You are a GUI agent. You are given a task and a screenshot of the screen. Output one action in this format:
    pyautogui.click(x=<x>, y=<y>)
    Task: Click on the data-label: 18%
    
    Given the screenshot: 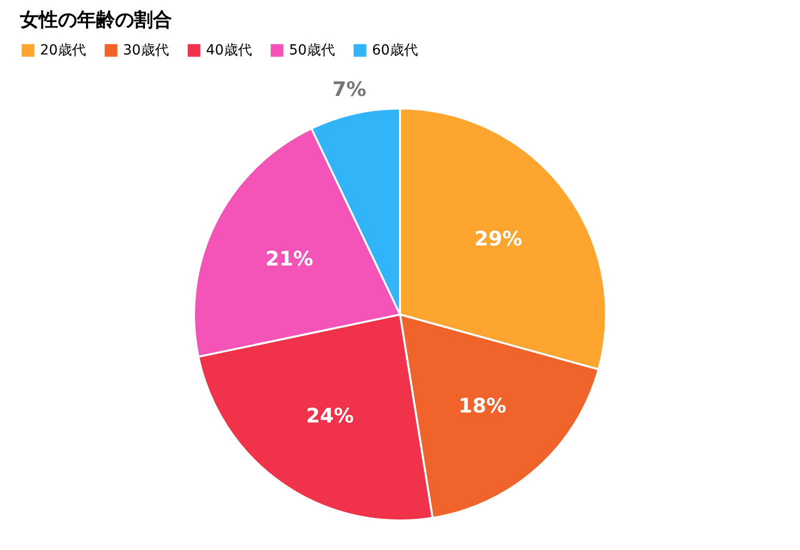 What is the action you would take?
    pyautogui.click(x=482, y=406)
    